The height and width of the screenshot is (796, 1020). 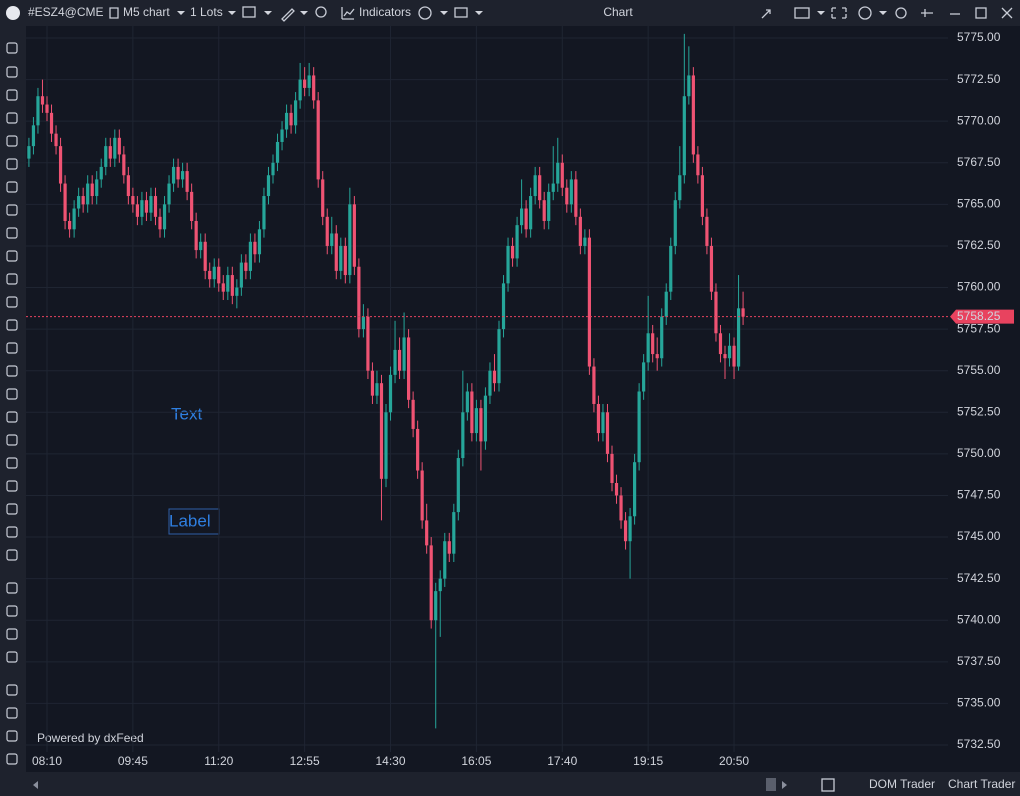 What do you see at coordinates (901, 13) in the screenshot?
I see `settings-button` at bounding box center [901, 13].